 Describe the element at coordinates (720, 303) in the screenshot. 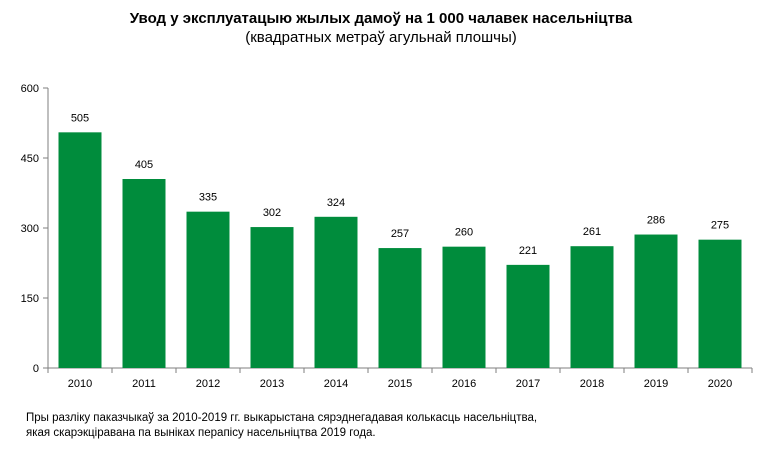

I see `bar-2020` at that location.